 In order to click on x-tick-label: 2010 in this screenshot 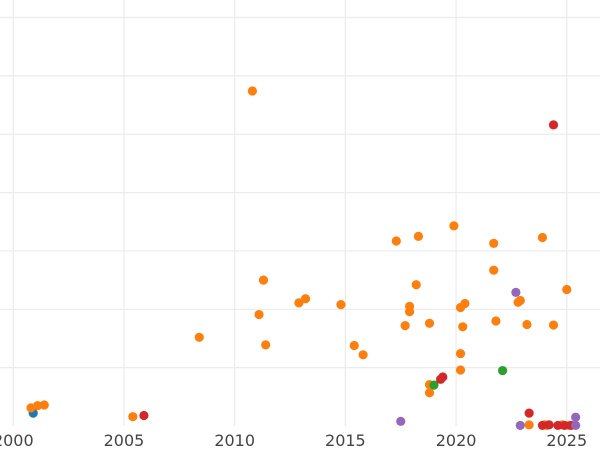, I will do `click(234, 440)`.